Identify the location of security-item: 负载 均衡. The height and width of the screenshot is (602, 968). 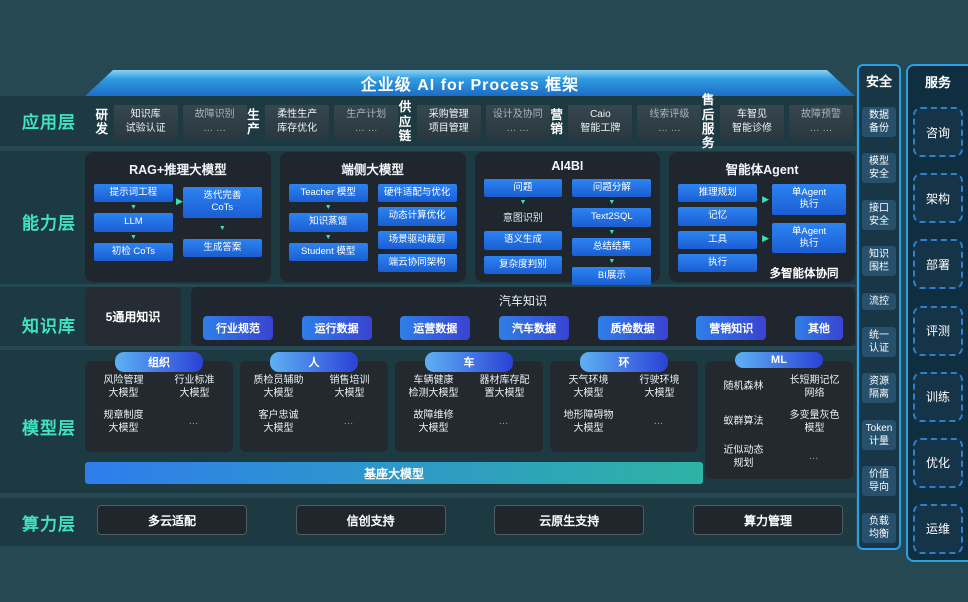
(879, 527).